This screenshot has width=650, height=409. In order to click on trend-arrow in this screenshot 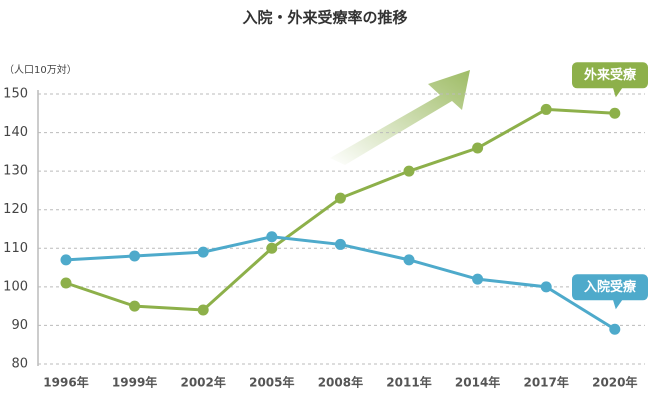, I will do `click(400, 117)`.